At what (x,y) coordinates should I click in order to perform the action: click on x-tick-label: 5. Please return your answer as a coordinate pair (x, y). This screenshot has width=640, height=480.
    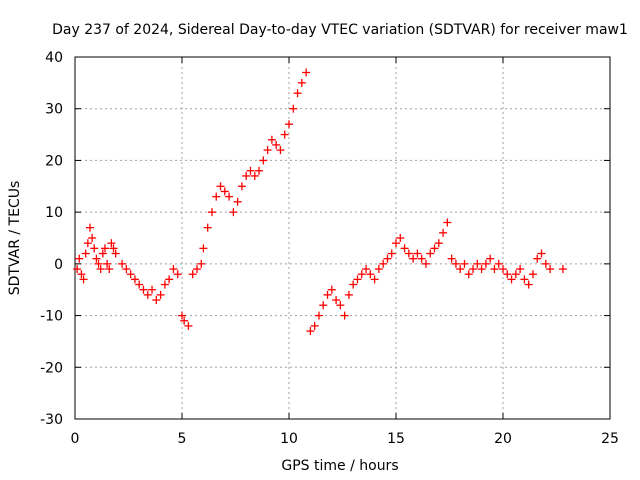
    Looking at the image, I should click on (182, 439).